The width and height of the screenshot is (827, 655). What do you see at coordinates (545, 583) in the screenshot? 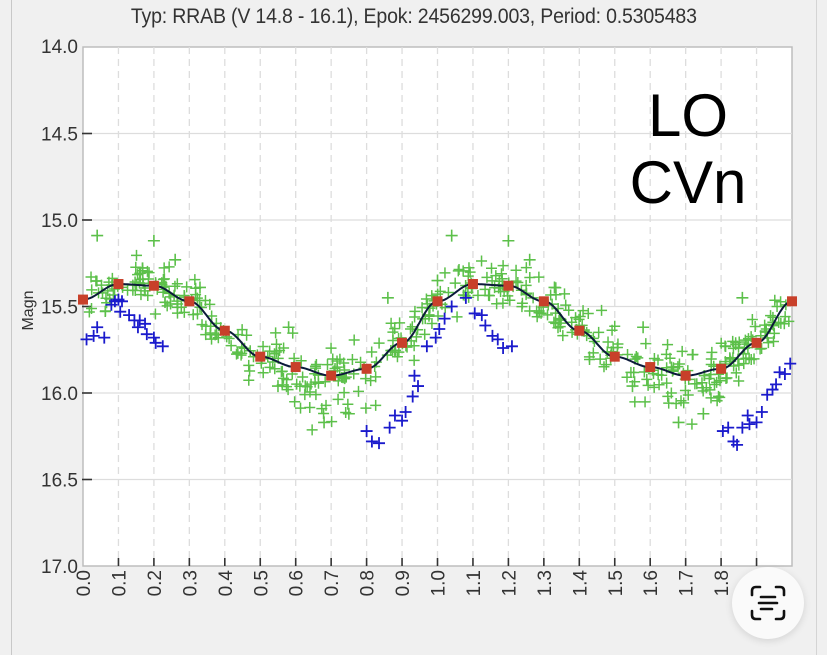
I see `x-tick-label: 1.3` at bounding box center [545, 583].